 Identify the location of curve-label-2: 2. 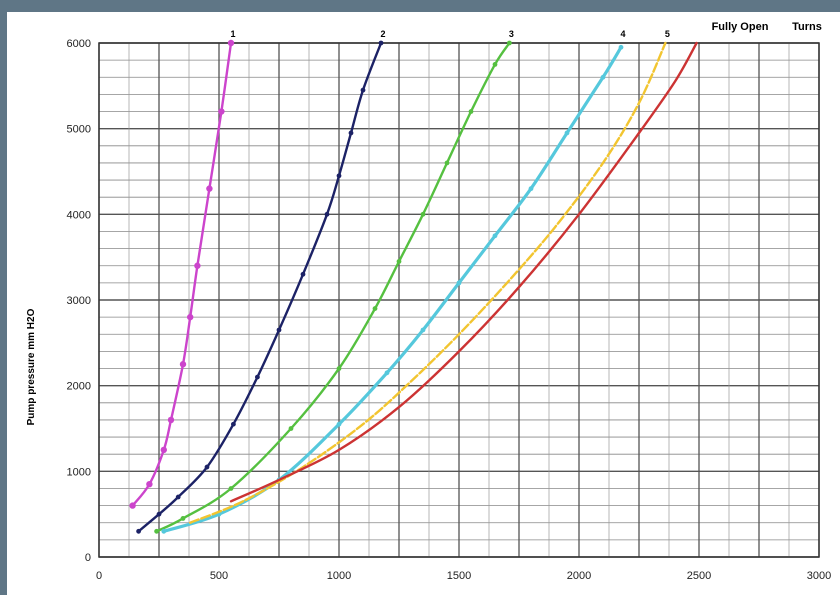
(382, 34).